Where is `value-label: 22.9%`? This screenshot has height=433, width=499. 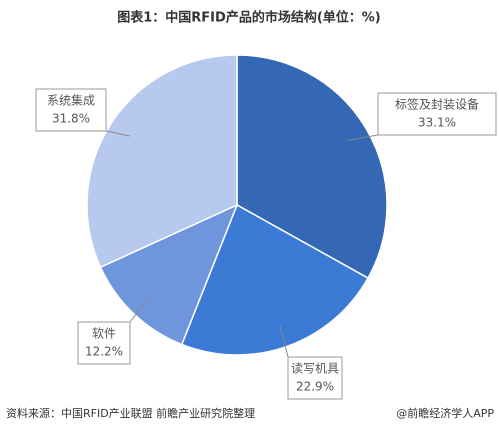
value-label: 22.9% is located at coordinates (315, 387).